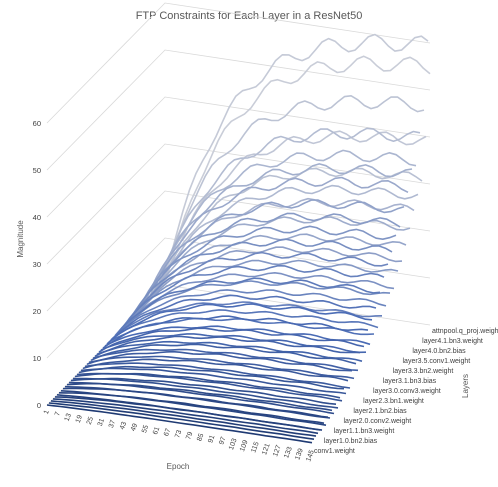 The height and width of the screenshot is (487, 498). I want to click on layer-tick-label: layer2.0.conv2.weight, so click(378, 421).